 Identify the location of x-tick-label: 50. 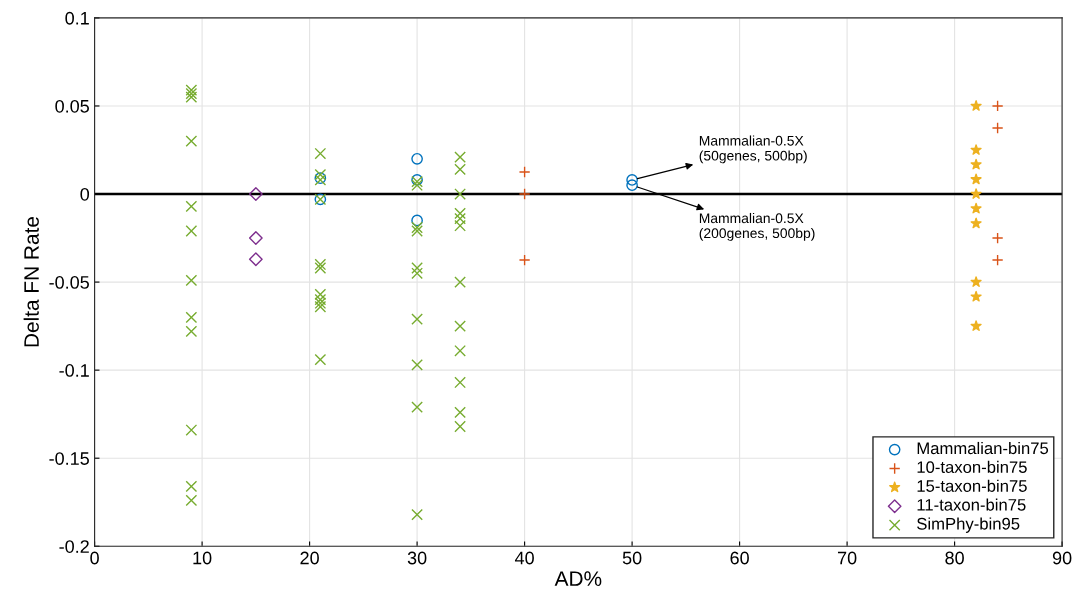
(632, 558).